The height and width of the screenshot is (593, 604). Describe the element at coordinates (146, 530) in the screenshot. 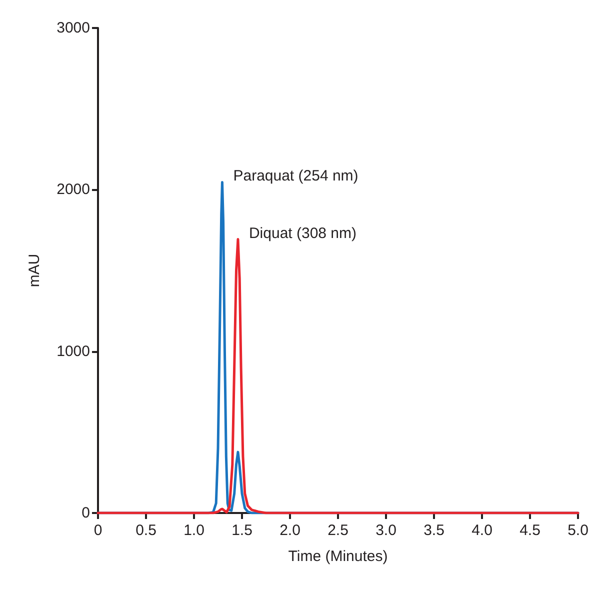

I see `x-tick-label: 0.5` at that location.